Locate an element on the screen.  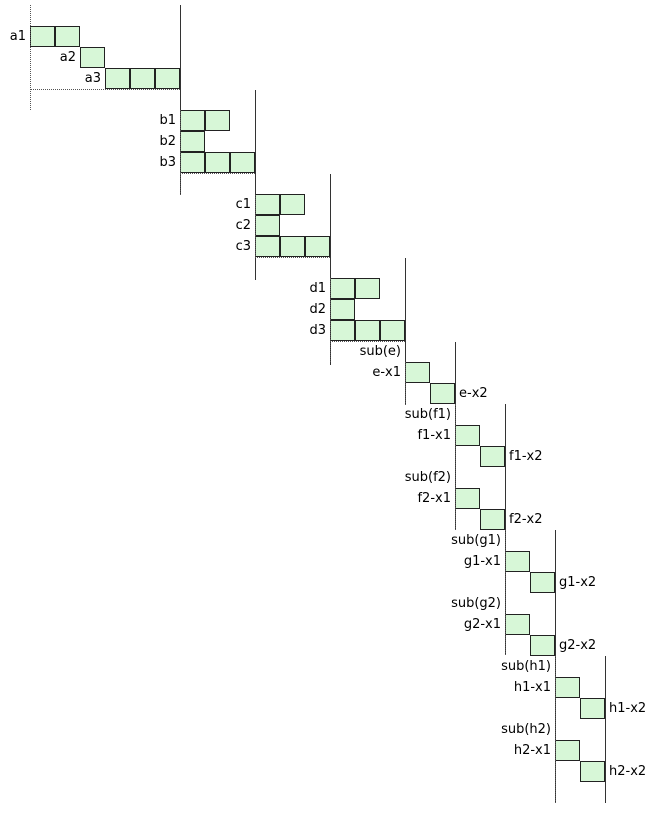
row-label-d2: d2 is located at coordinates (317, 309).